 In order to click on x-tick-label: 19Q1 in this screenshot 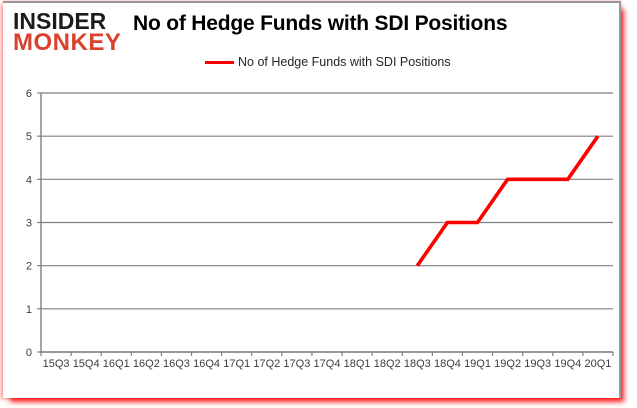, I will do `click(477, 364)`.